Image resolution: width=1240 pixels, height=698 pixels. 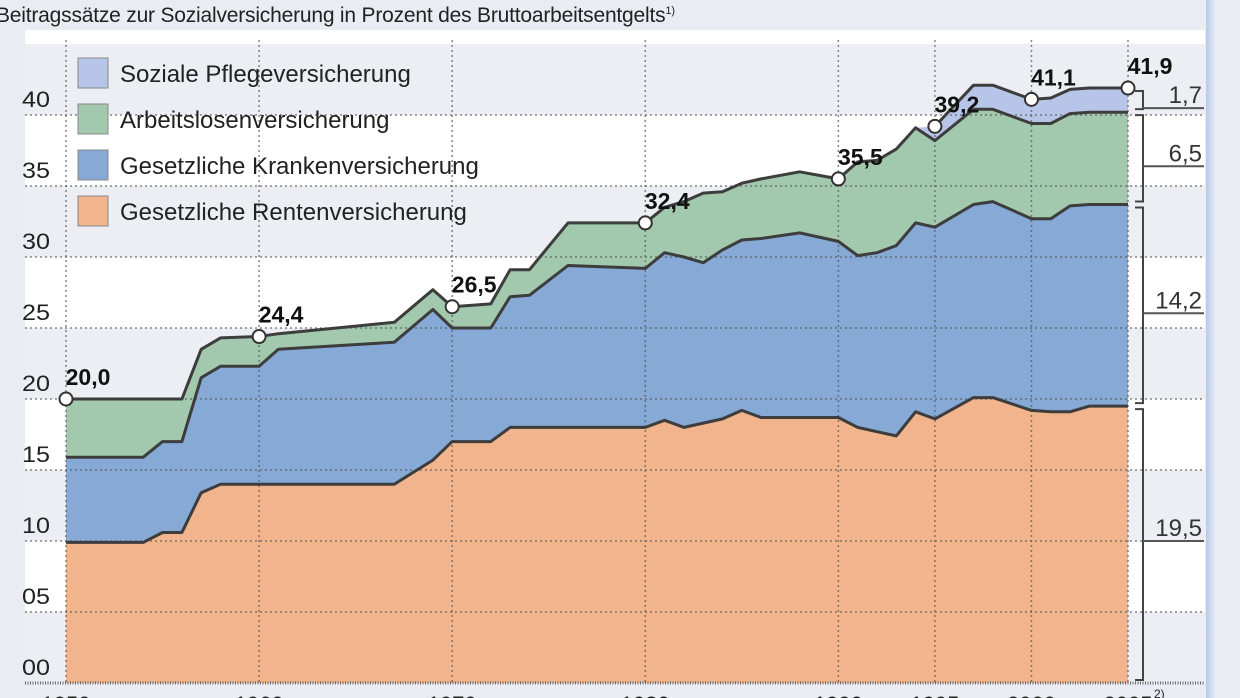 What do you see at coordinates (36, 312) in the screenshot?
I see `y-tick-label: 25` at bounding box center [36, 312].